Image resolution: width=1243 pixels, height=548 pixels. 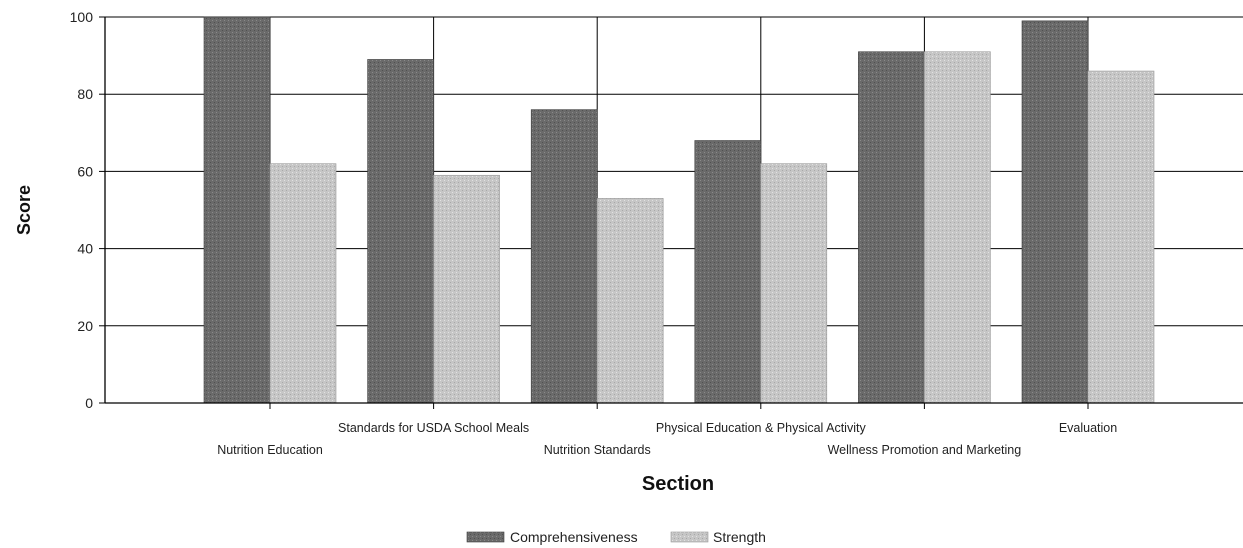 I want to click on y-tick-label: 20, so click(x=85, y=326).